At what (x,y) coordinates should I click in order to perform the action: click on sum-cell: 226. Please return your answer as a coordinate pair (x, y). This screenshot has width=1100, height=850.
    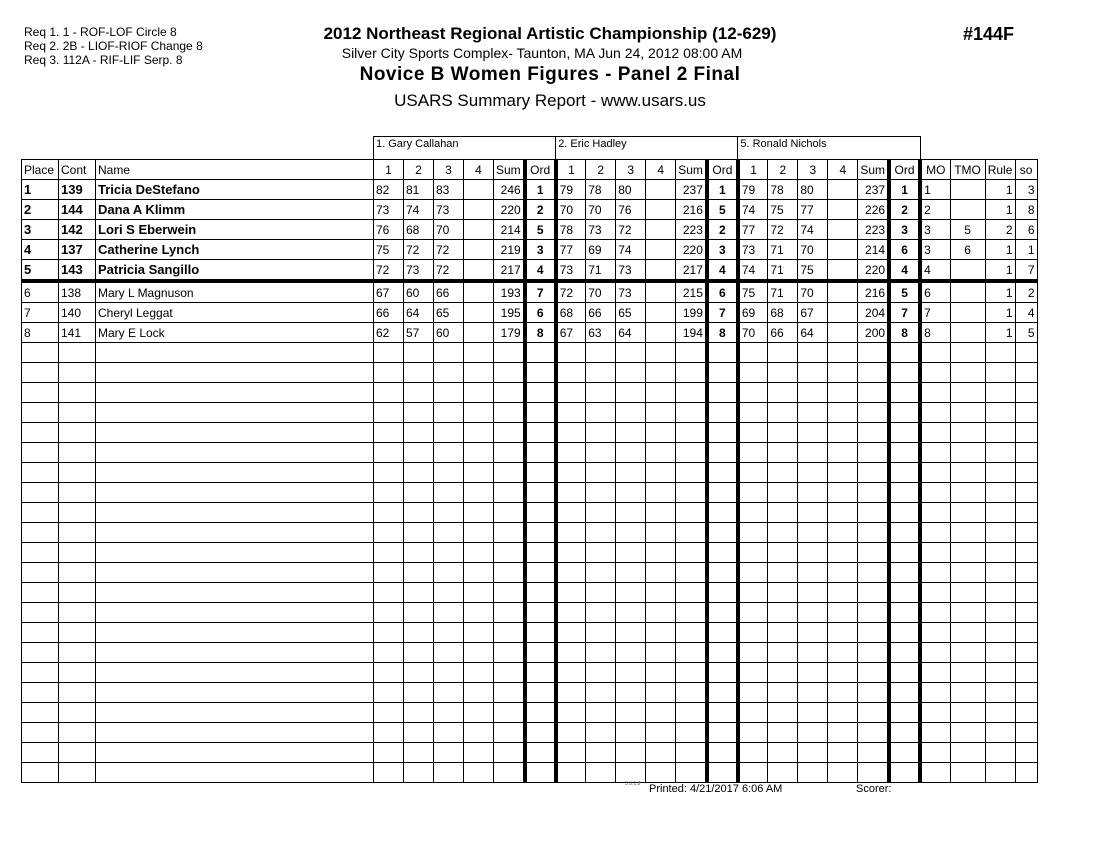
    Looking at the image, I should click on (873, 209).